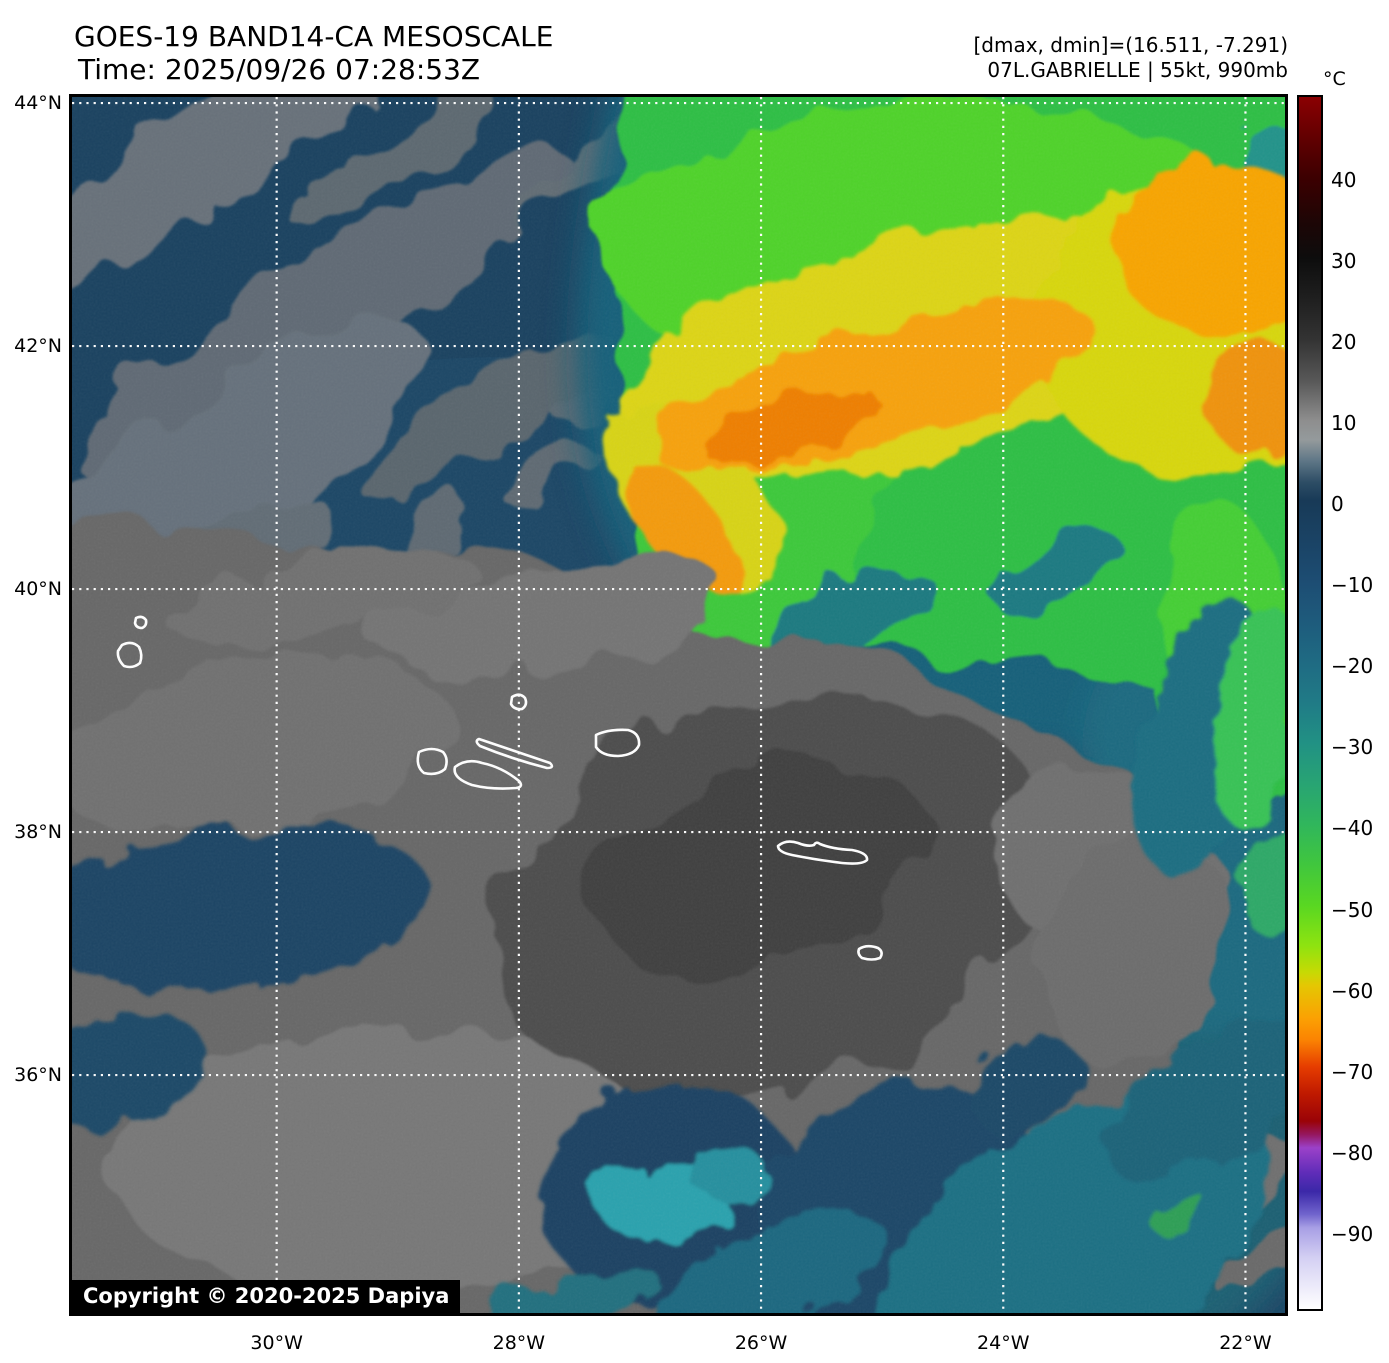  Describe the element at coordinates (38, 589) in the screenshot. I see `lat-tick-label: 40°N` at that location.